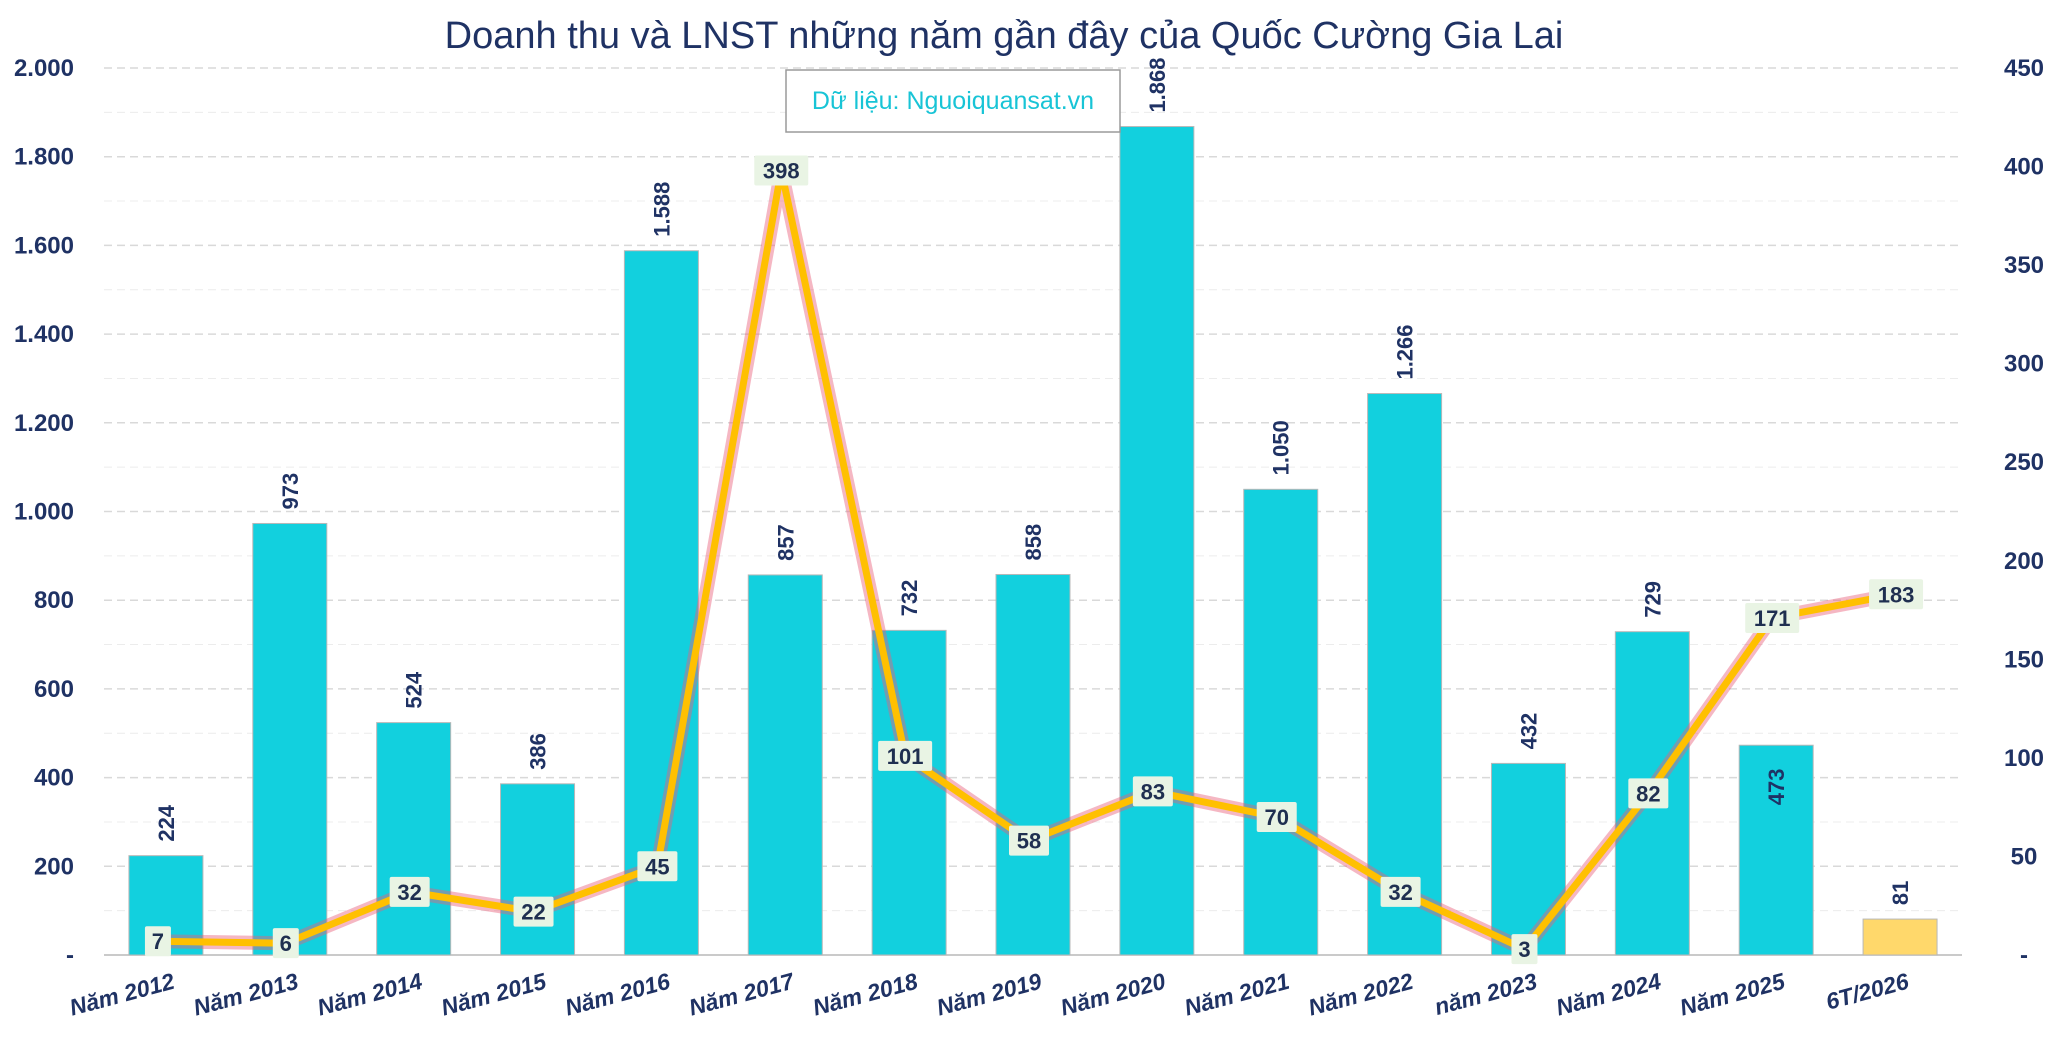  I want to click on right-axis-tick-label: 350, so click(2024, 265).